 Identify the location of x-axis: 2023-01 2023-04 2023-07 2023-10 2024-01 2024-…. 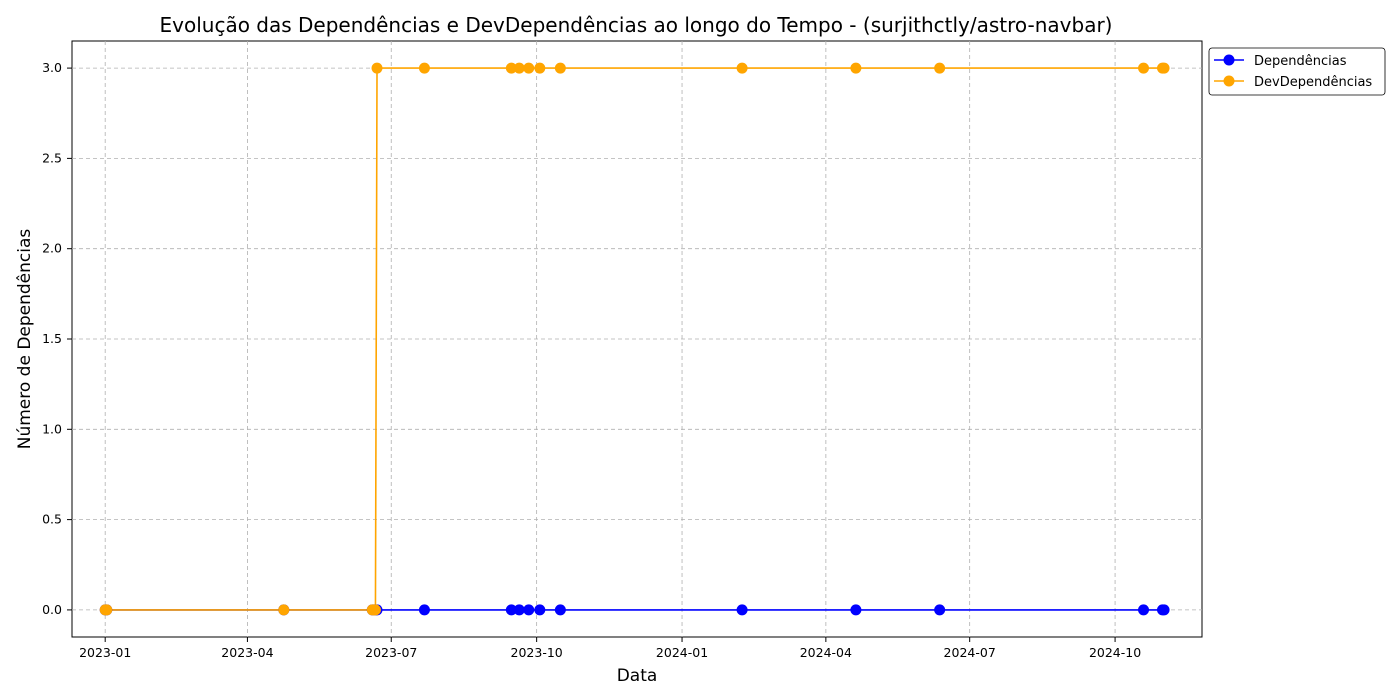
(610, 648).